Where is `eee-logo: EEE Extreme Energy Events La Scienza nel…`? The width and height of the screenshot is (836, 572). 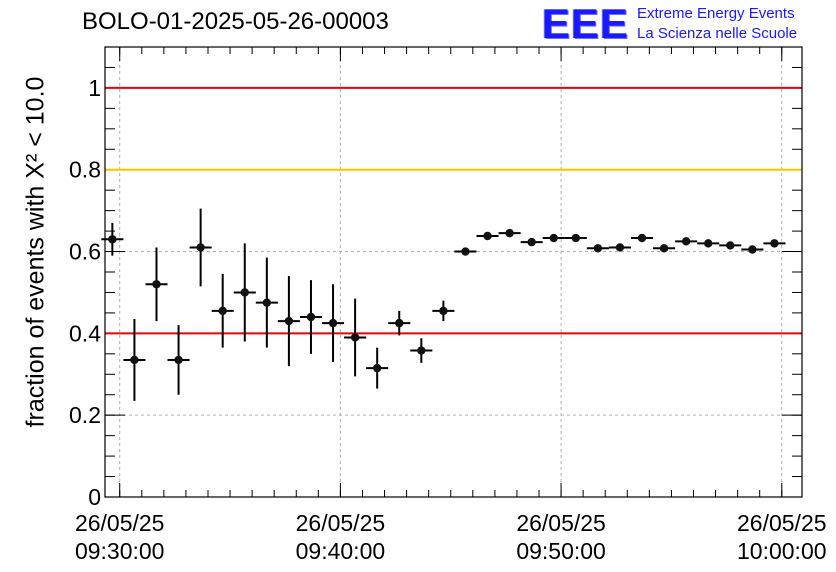
eee-logo: EEE Extreme Energy Events La Scienza nel… is located at coordinates (687, 25).